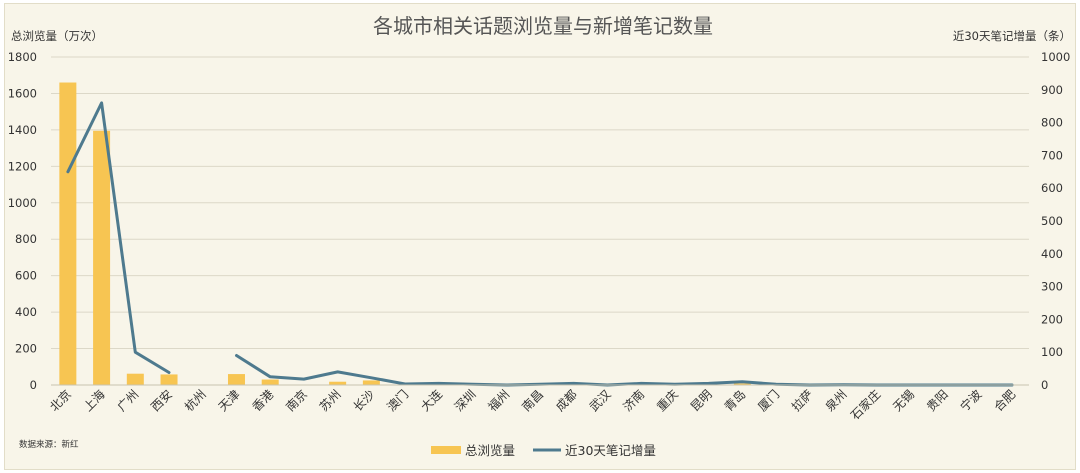  I want to click on x-tick-label: 大连, so click(431, 401).